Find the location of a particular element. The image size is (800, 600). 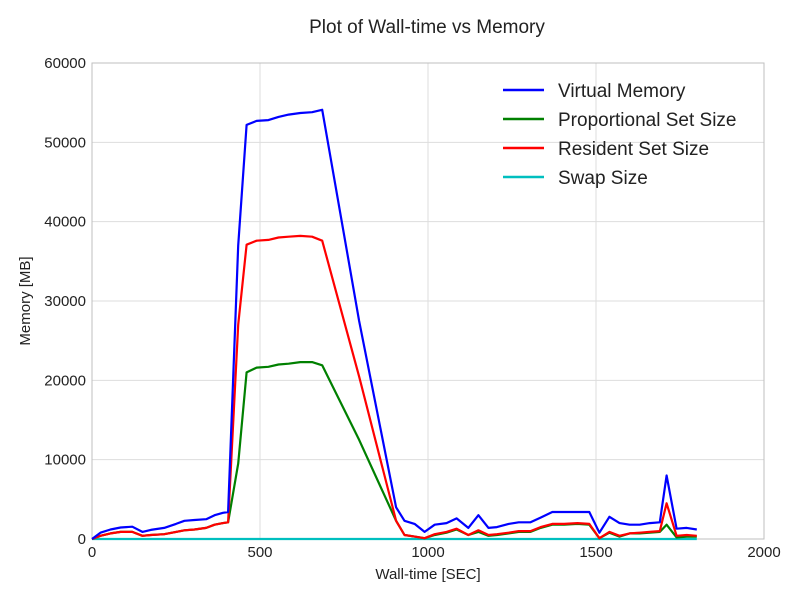

y-tick-label: 0 is located at coordinates (82, 539).